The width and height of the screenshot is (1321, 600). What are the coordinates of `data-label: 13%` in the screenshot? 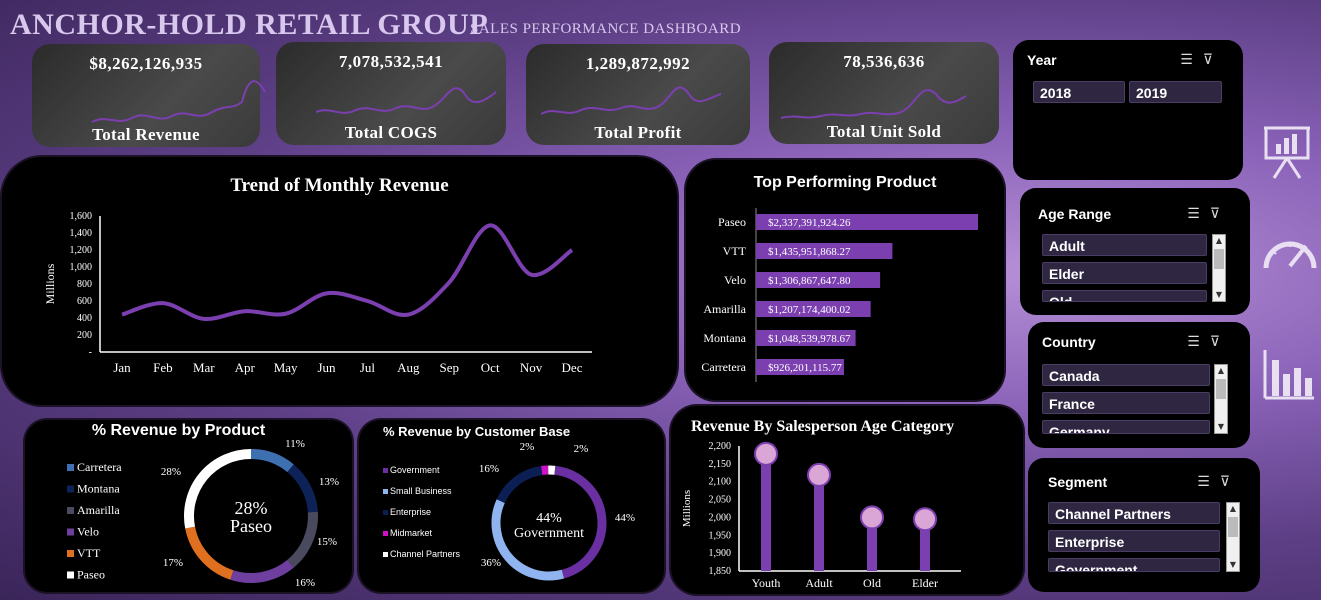 It's located at (329, 482).